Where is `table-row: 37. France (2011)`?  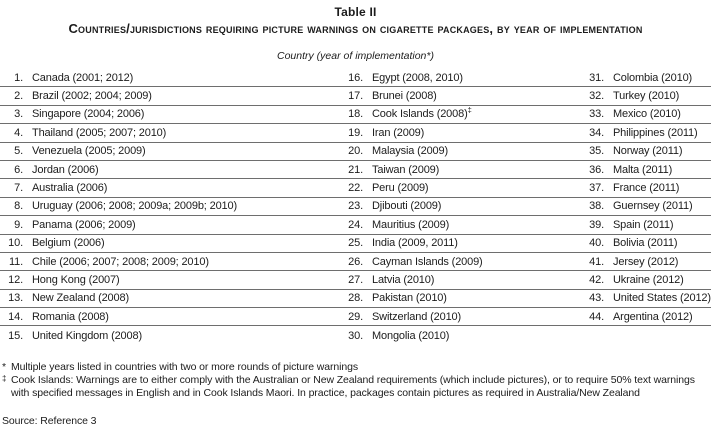 table-row: 37. France (2011) is located at coordinates (644, 188).